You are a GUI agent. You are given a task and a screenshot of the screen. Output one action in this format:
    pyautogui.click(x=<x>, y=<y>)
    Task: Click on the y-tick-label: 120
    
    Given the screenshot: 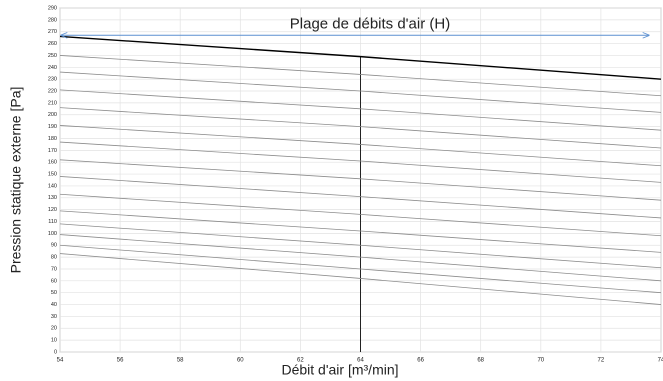 What is the action you would take?
    pyautogui.click(x=52, y=210)
    